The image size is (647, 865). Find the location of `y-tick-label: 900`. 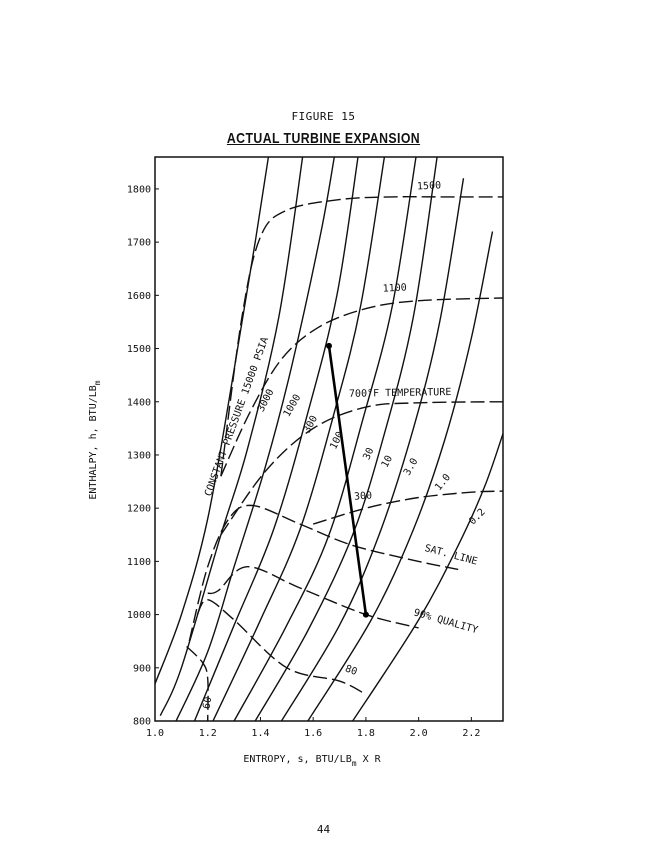

y-tick-label: 900 is located at coordinates (142, 668).